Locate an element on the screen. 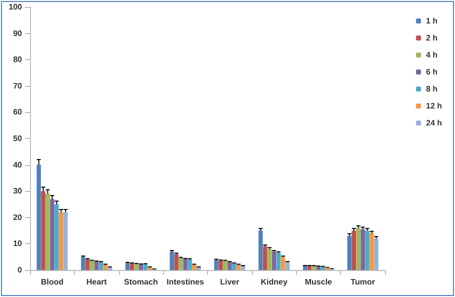 The height and width of the screenshot is (297, 455). x-tick-label: Intestines is located at coordinates (185, 282).